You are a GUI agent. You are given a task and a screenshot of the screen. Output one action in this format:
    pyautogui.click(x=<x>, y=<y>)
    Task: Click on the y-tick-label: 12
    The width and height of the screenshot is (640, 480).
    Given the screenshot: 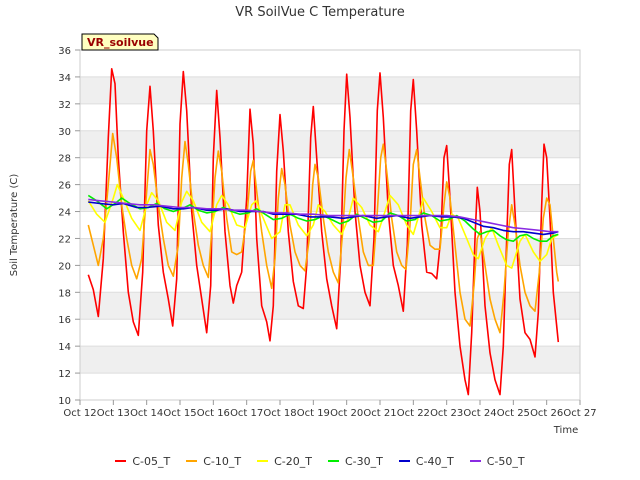 What is the action you would take?
    pyautogui.click(x=64, y=374)
    